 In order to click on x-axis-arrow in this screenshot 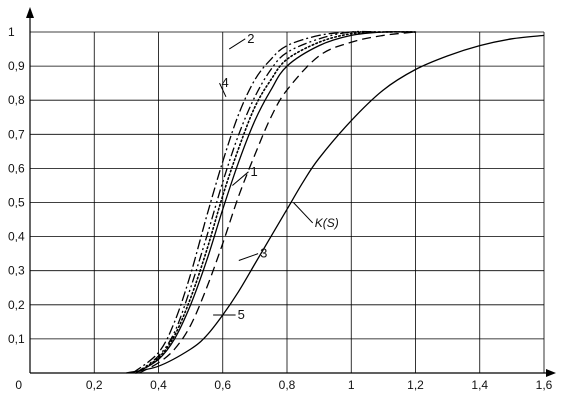, I will do `click(551, 373)`.